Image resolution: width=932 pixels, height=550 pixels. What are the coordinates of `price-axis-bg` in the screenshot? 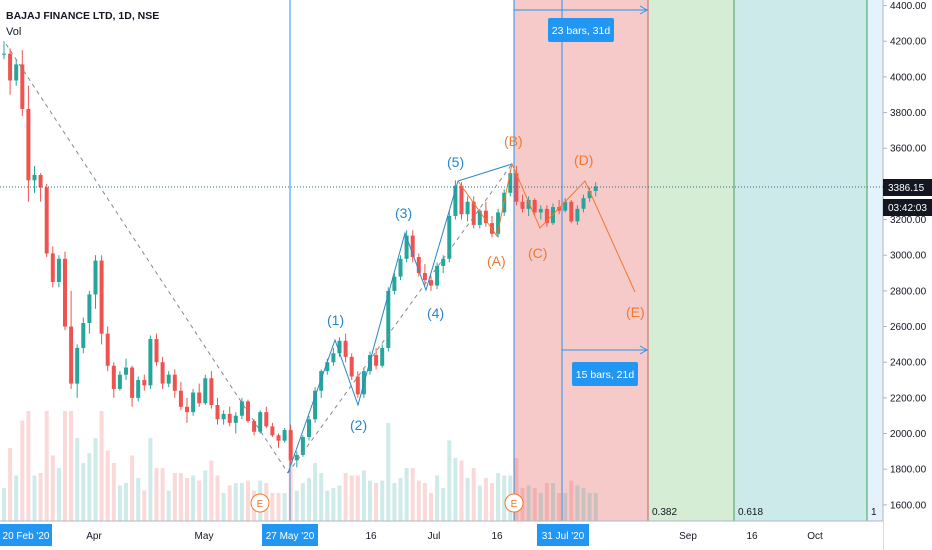 It's located at (907, 275).